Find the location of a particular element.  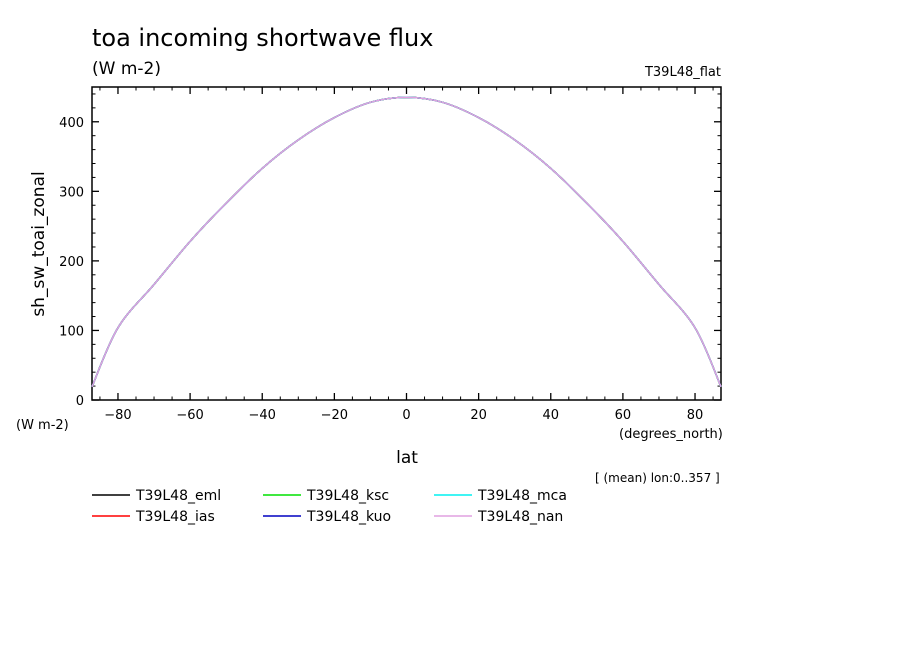

x-tick-label: 0 is located at coordinates (406, 415).